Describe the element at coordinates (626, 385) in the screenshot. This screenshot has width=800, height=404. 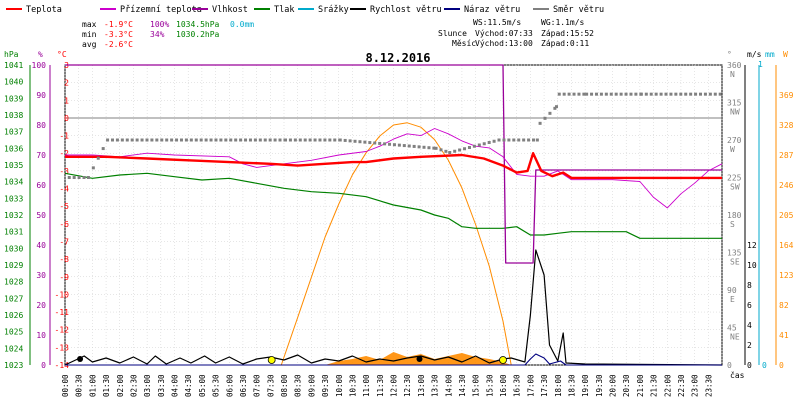
I see `time-tick-label: 20:30` at that location.